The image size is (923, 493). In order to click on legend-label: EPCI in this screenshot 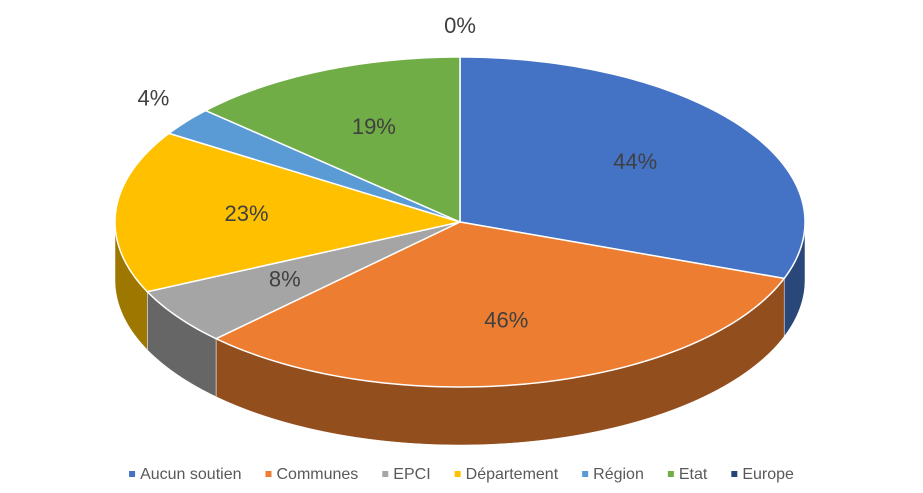, I will do `click(411, 474)`.